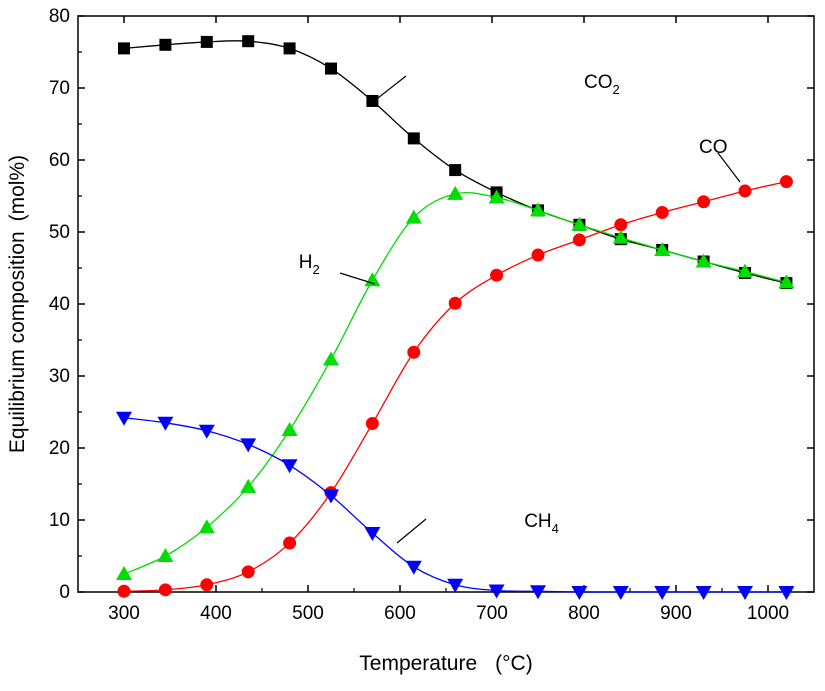  Describe the element at coordinates (602, 84) in the screenshot. I see `series-label: CO2` at that location.